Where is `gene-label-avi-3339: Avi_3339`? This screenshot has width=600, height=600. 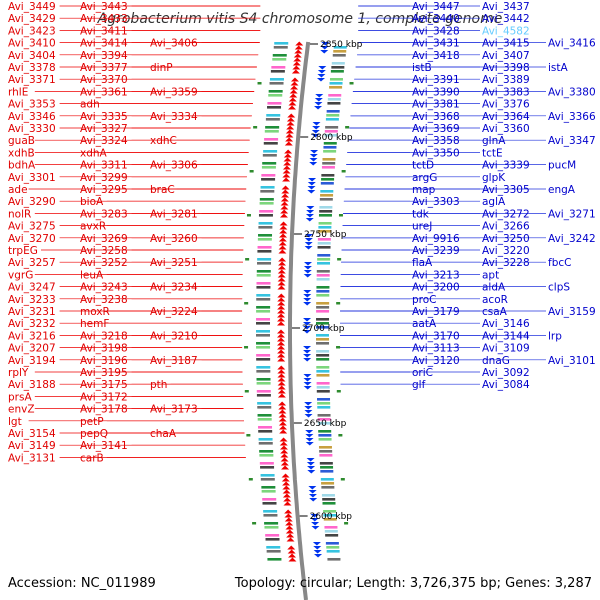
gene-label-avi-3339: Avi_3339 is located at coordinates (506, 166).